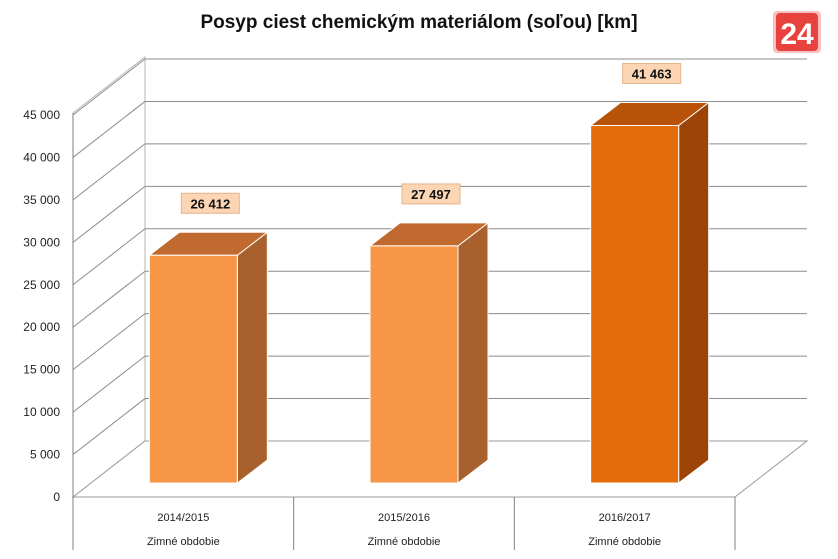 The height and width of the screenshot is (559, 838). Describe the element at coordinates (41, 370) in the screenshot. I see `y-tick-label: 15 000` at that location.